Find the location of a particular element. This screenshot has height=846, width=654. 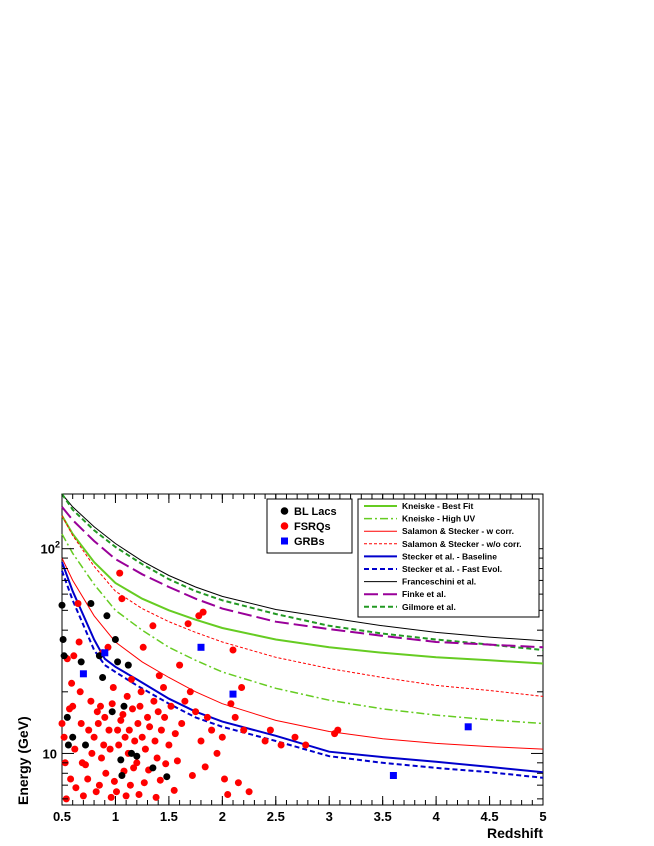

y-tick-label: 102 is located at coordinates (50, 548).